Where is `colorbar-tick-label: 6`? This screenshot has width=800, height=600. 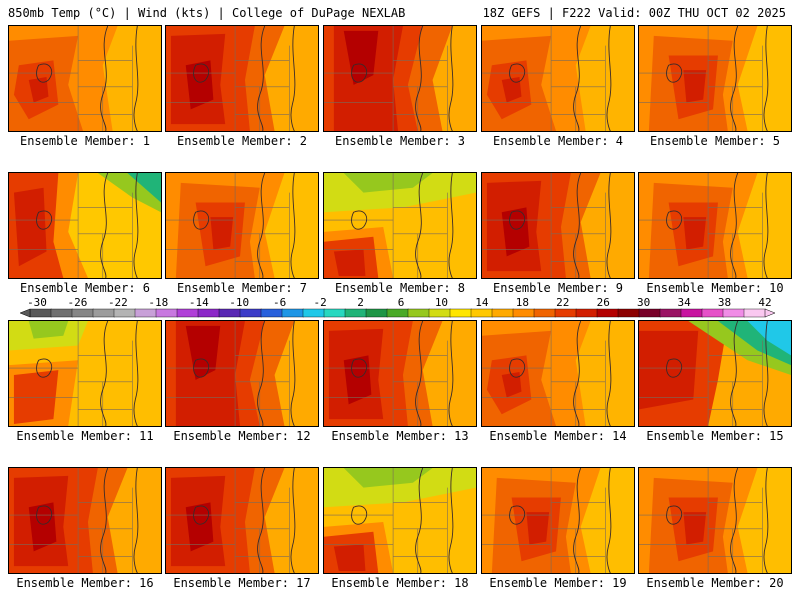 colorbar-tick-label: 6 is located at coordinates (401, 302).